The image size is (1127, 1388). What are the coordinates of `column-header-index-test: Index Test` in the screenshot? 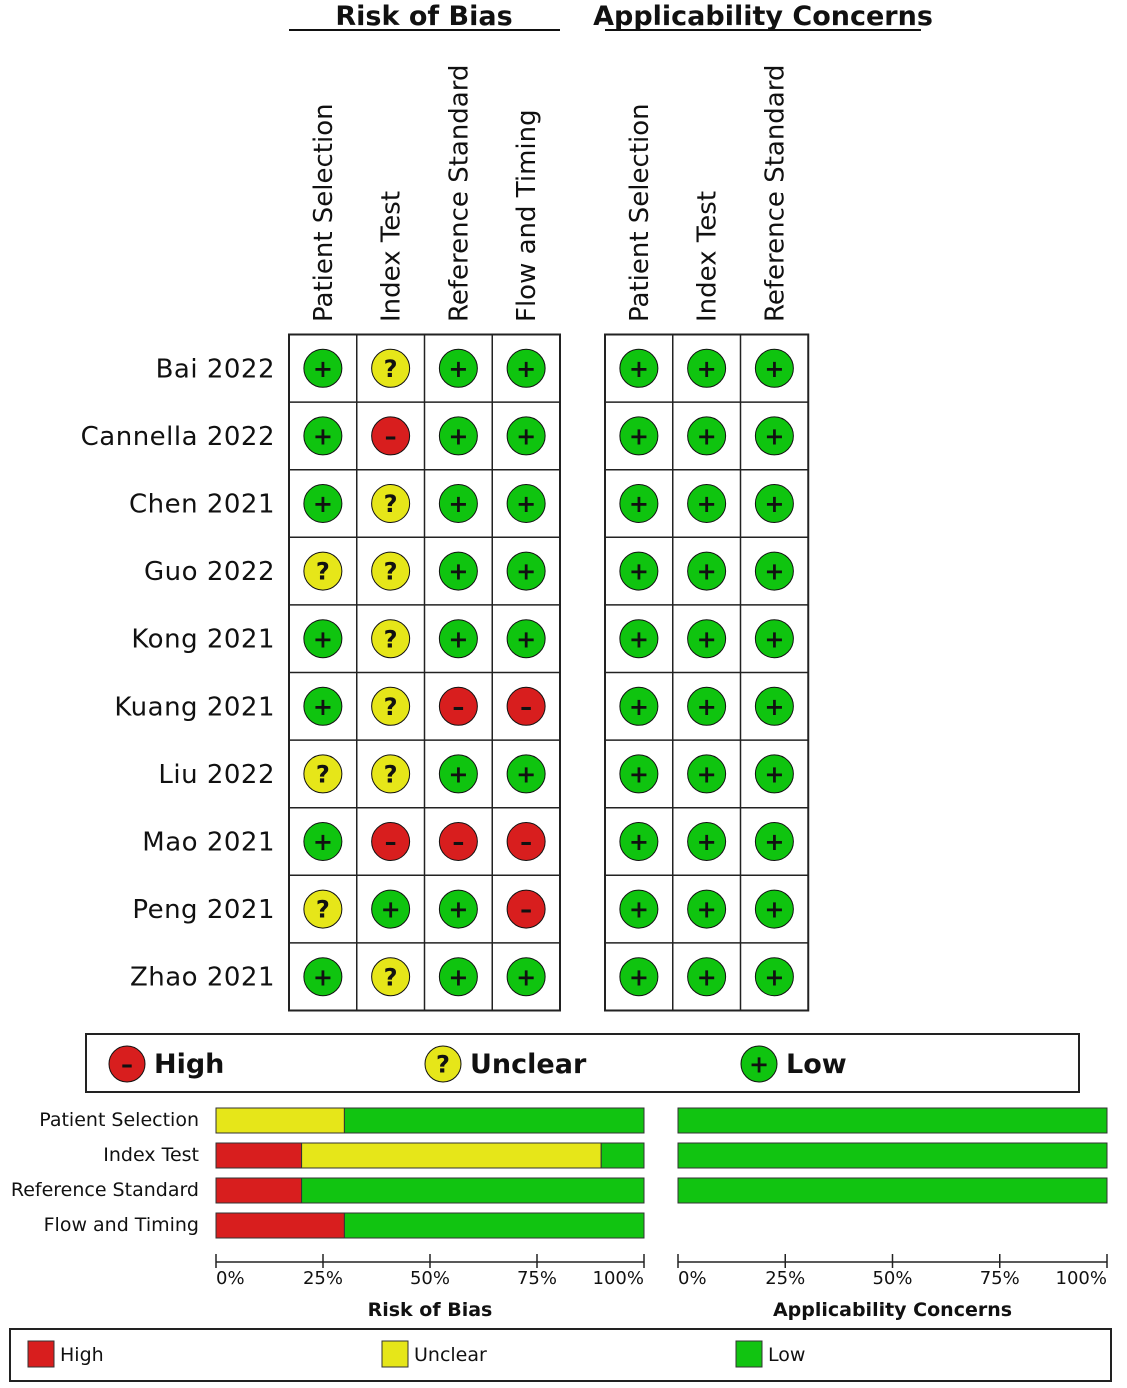 It's located at (392, 256).